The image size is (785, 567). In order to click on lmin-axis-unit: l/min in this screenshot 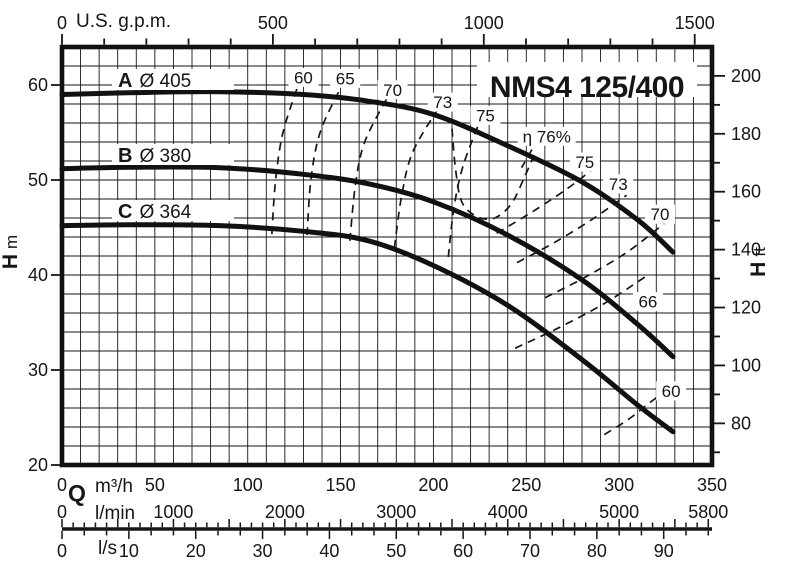, I will do `click(115, 513)`.